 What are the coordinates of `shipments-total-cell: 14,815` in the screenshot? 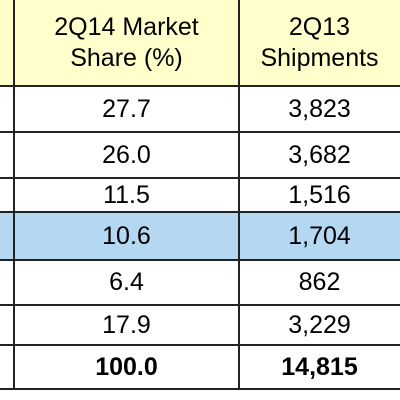 It's located at (319, 366).